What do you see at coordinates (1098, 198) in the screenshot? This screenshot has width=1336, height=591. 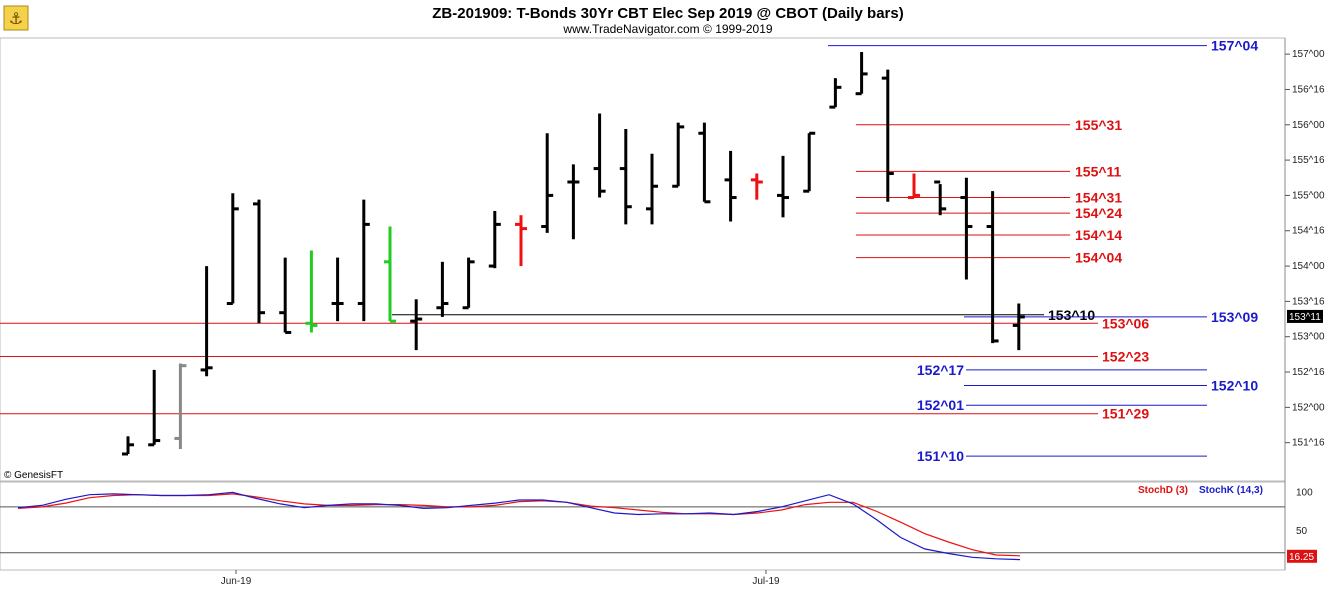 I see `level-label: 154^31` at bounding box center [1098, 198].